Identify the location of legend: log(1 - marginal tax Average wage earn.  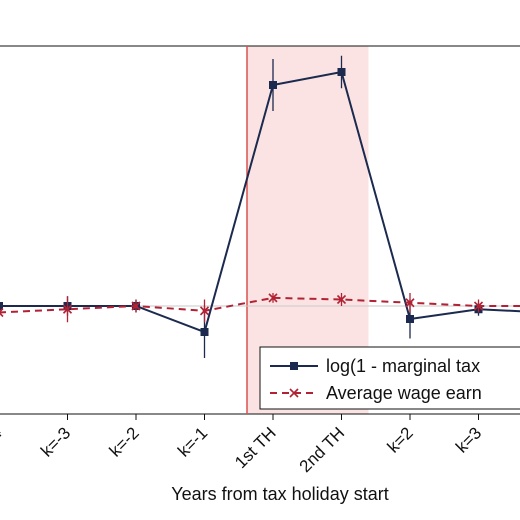
(389, 378).